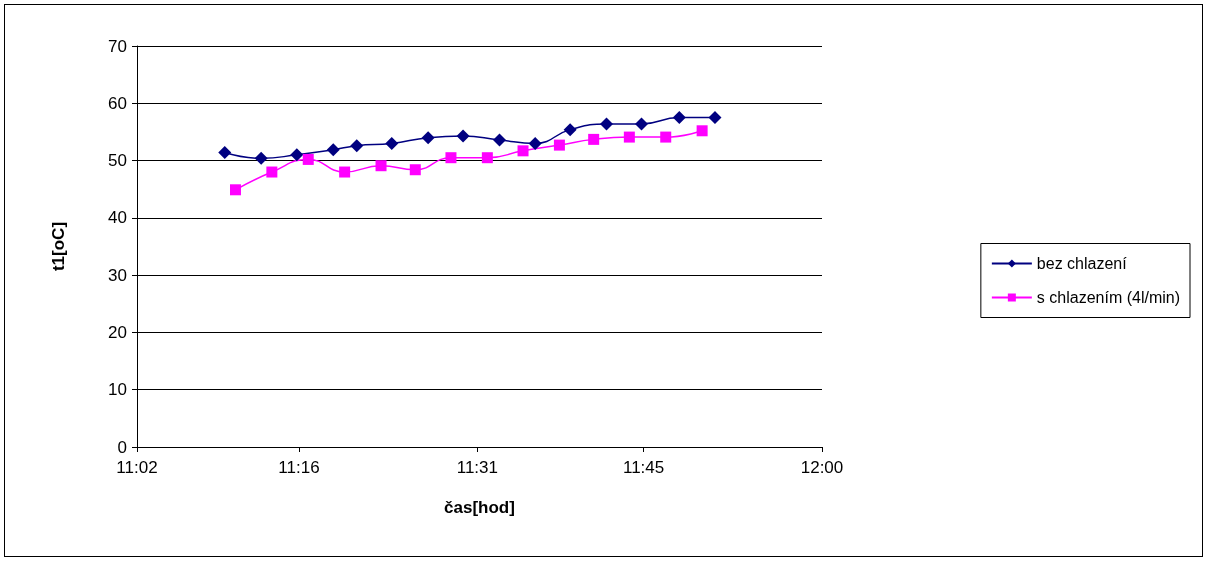 This screenshot has height=563, width=1209. I want to click on x-tick-label: 11:16, so click(299, 467).